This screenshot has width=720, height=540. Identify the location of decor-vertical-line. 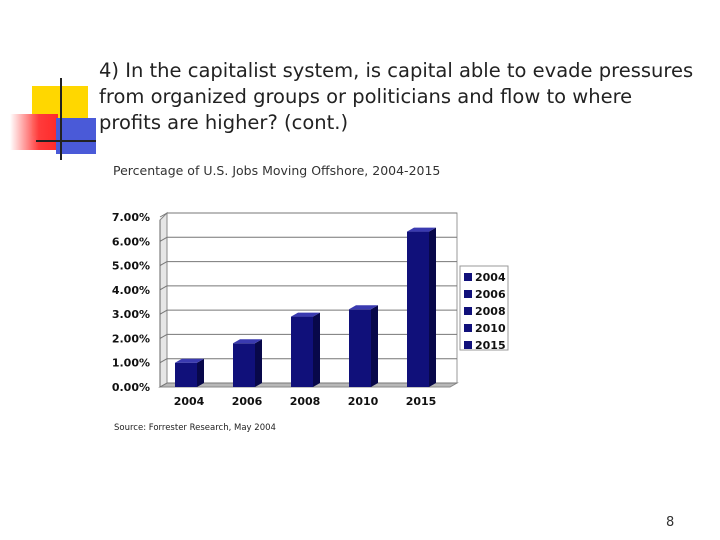
(61, 119).